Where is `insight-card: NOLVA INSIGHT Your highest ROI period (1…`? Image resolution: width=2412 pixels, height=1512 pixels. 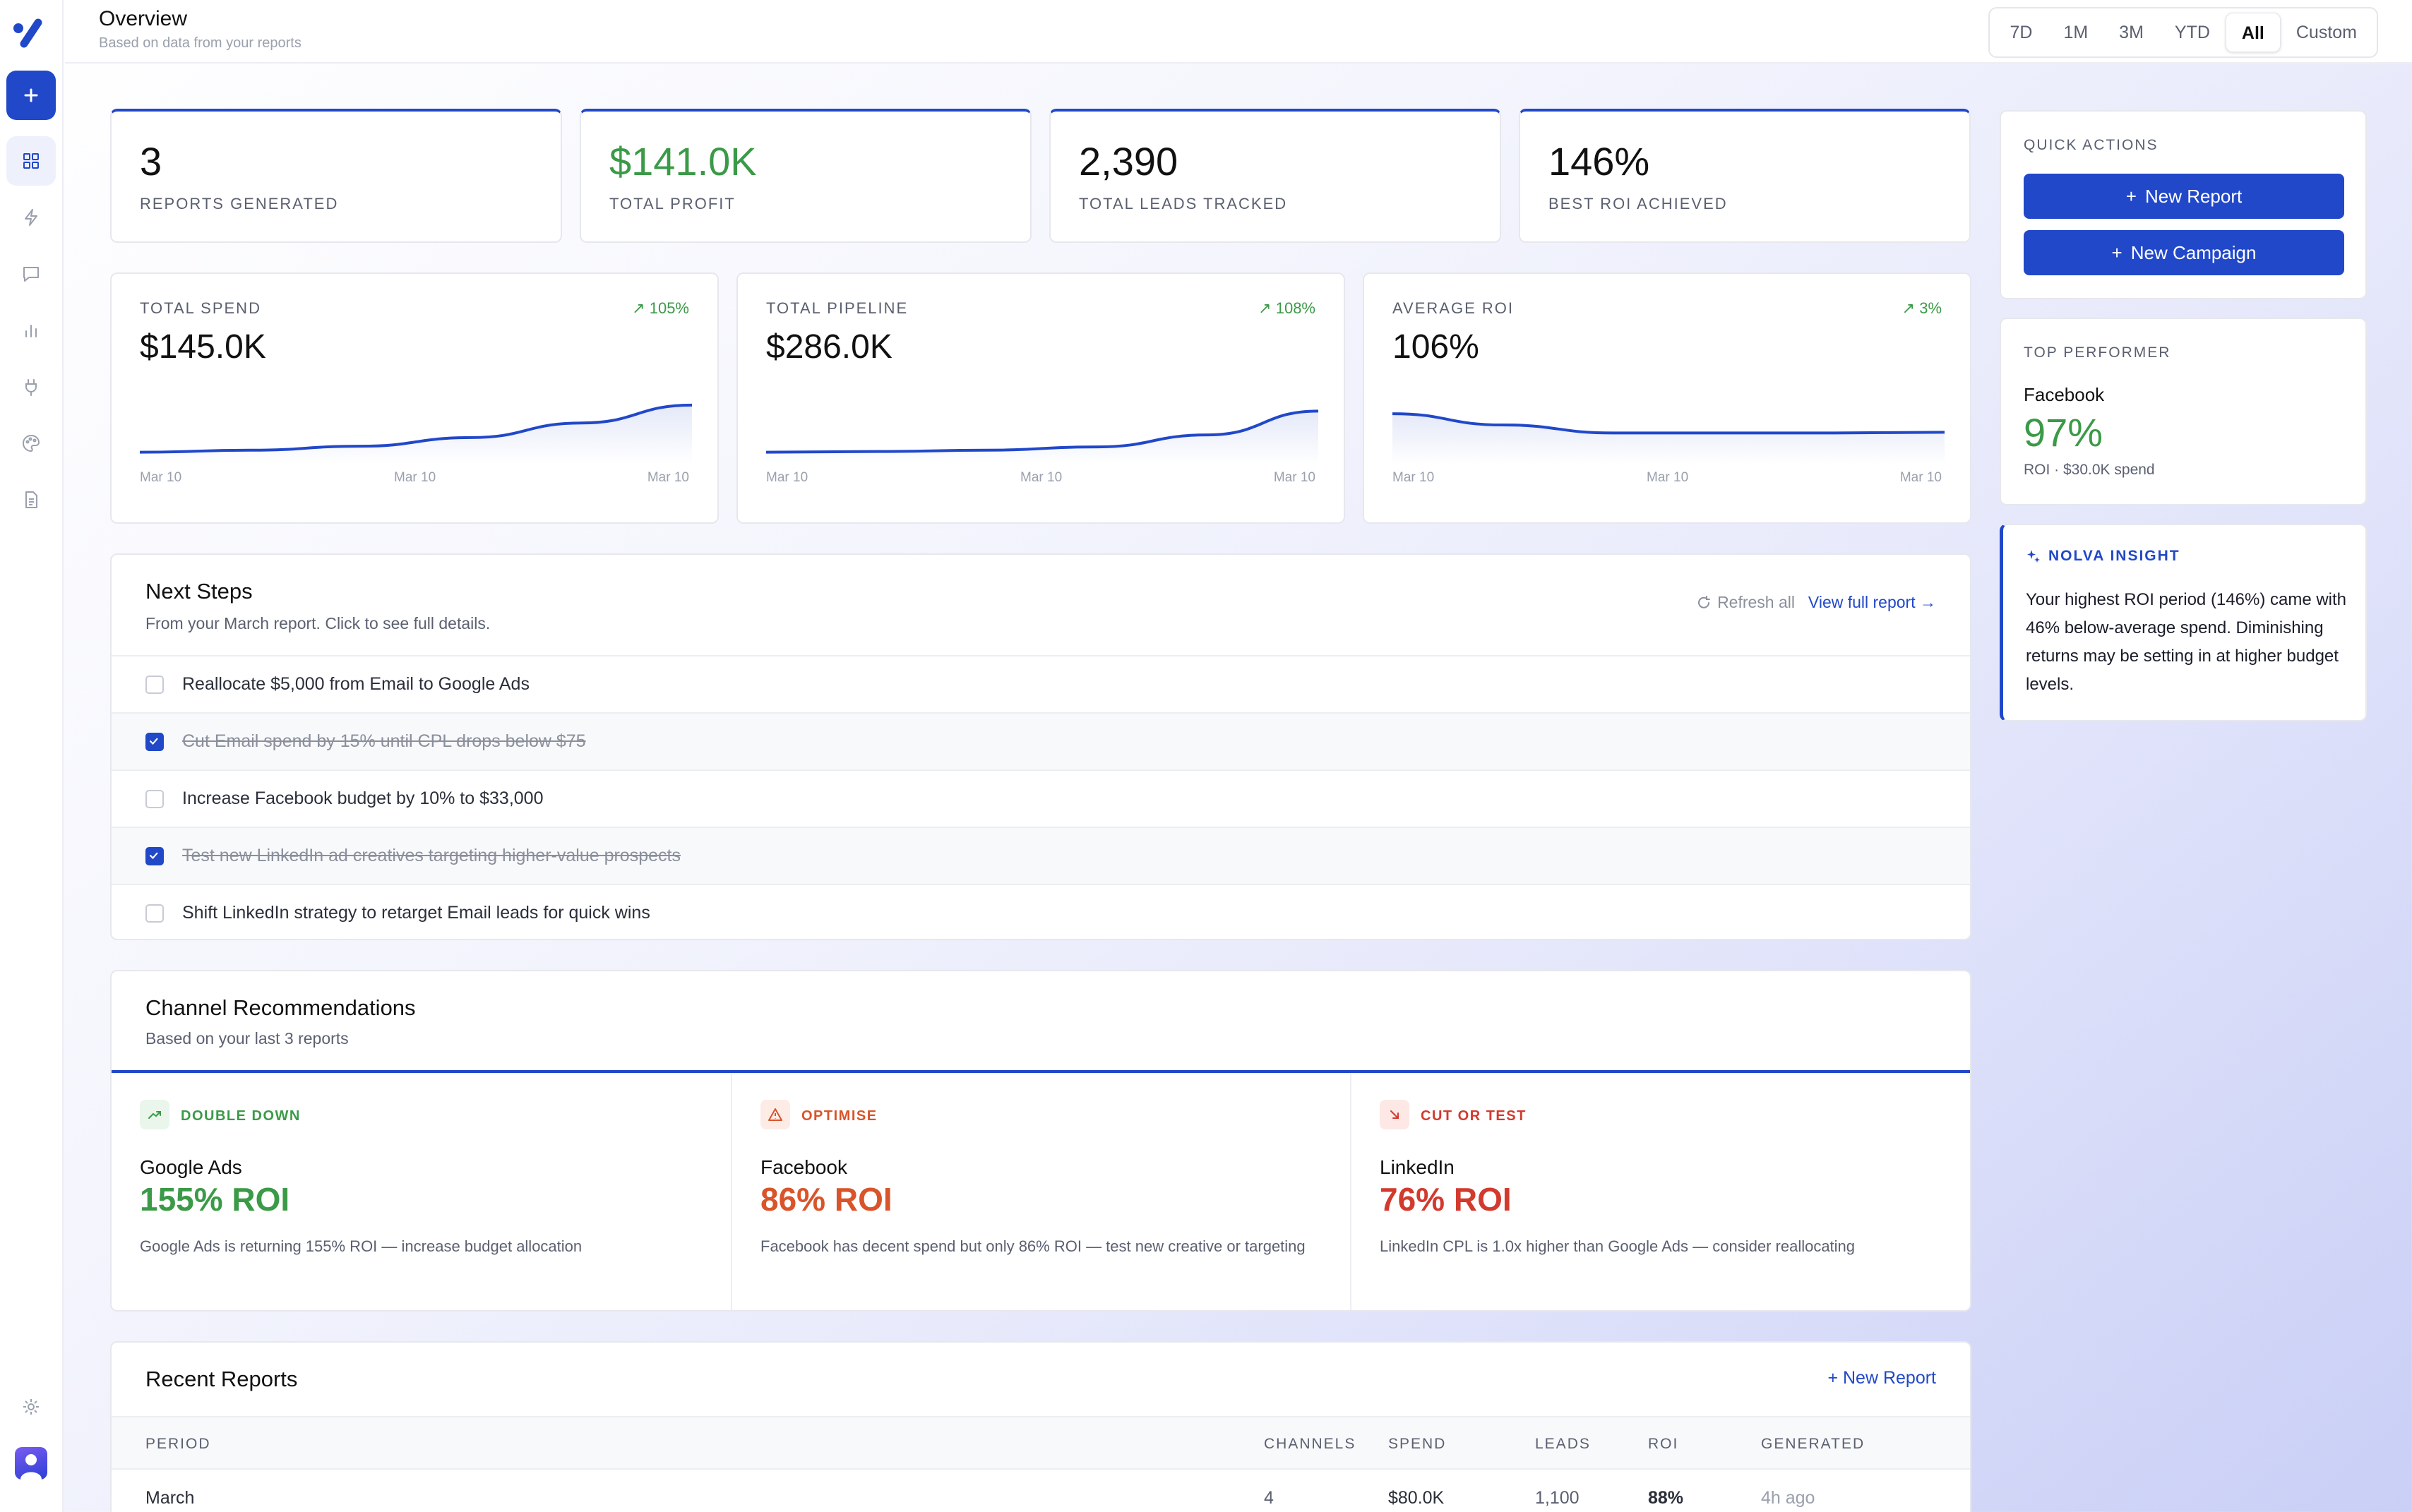
insight-card: NOLVA INSIGHT Your highest ROI period (1… is located at coordinates (2183, 622).